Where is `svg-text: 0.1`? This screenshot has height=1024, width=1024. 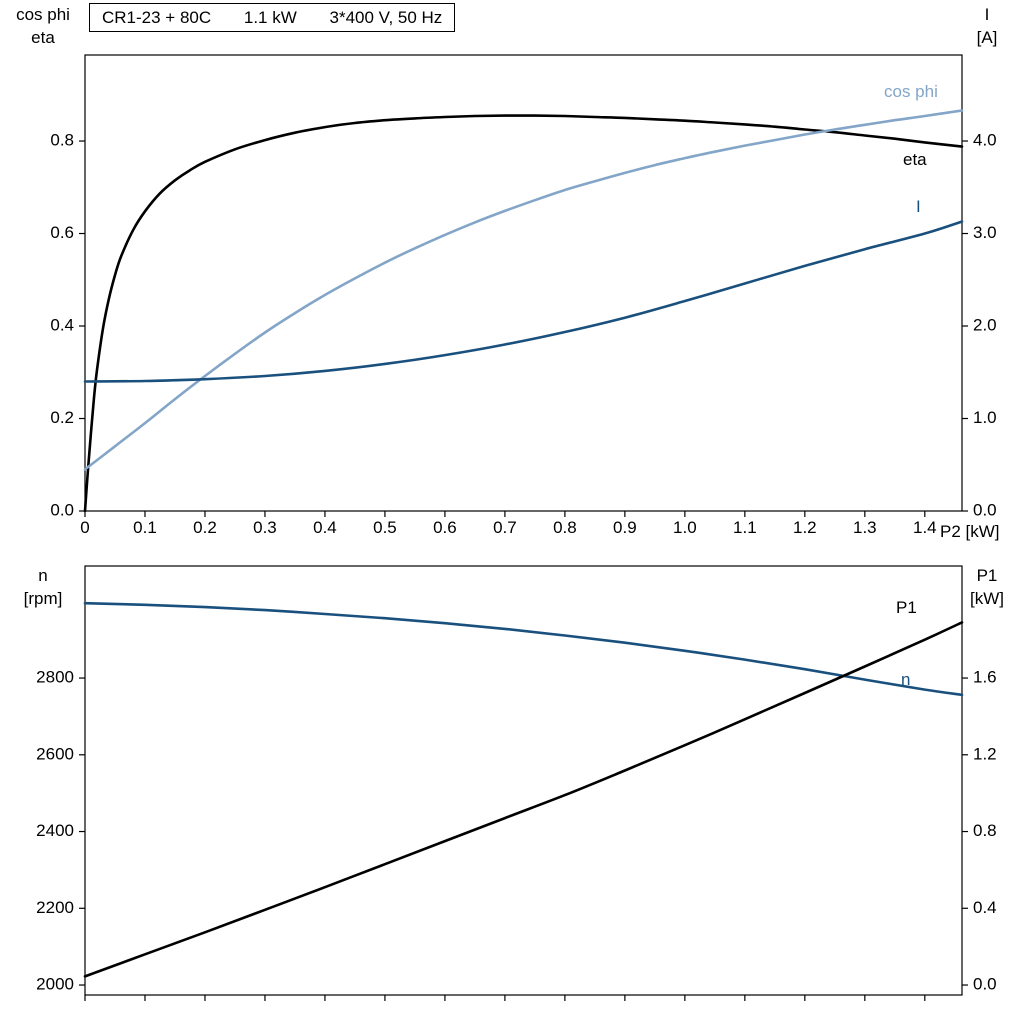 svg-text: 0.1 is located at coordinates (145, 527).